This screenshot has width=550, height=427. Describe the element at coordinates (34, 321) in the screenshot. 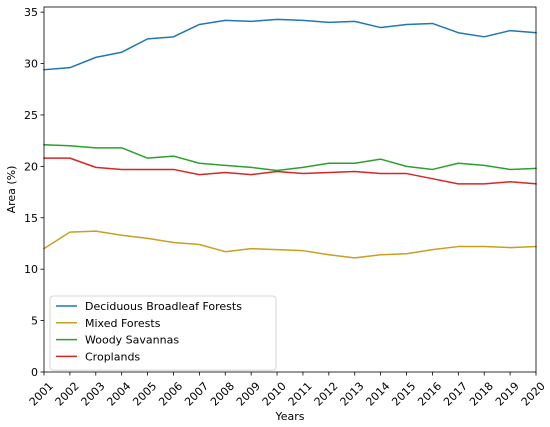

I see `y-tick-label: 5` at that location.